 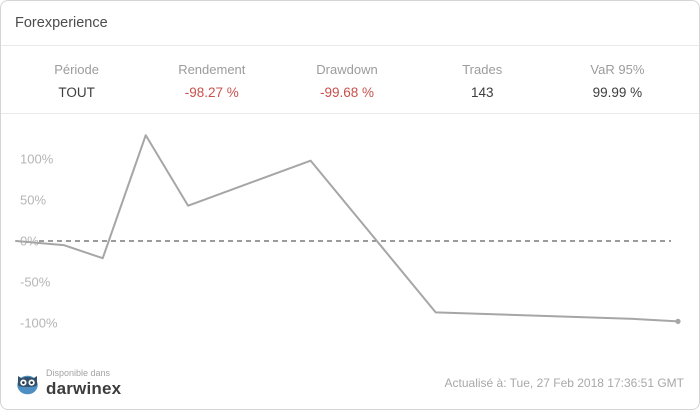 What do you see at coordinates (482, 92) in the screenshot?
I see `stat-value: 143` at bounding box center [482, 92].